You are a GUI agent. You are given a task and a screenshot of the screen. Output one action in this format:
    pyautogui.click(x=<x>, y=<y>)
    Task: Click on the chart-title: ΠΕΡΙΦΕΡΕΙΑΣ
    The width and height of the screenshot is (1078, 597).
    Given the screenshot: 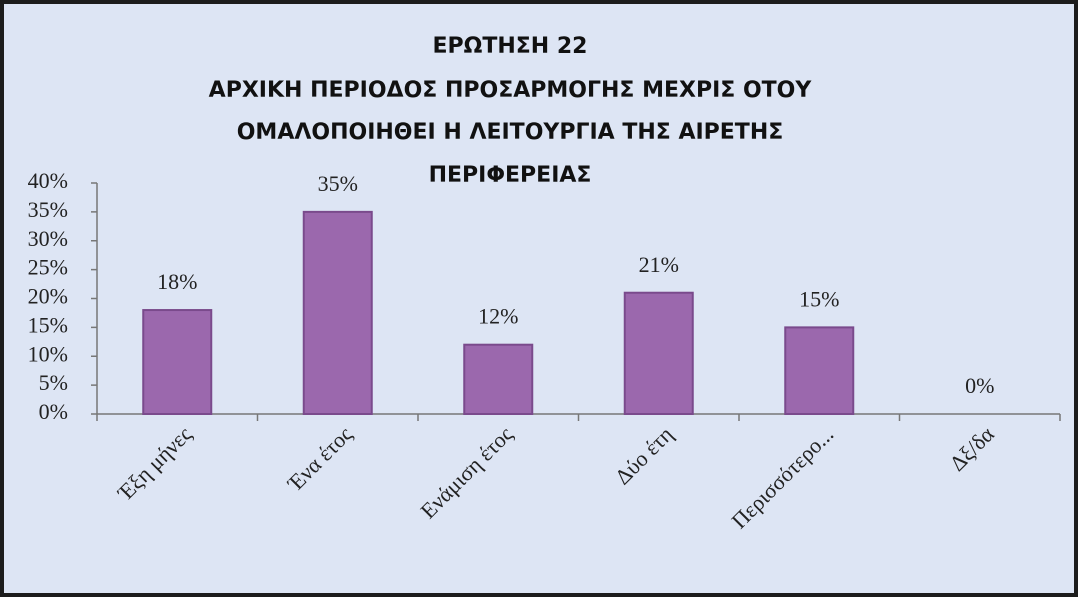 What is the action you would take?
    pyautogui.click(x=510, y=175)
    